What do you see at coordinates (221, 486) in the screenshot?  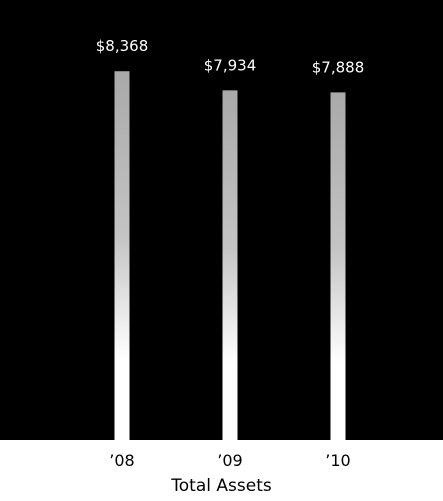 I see `chart-title: Total Assets` at bounding box center [221, 486].